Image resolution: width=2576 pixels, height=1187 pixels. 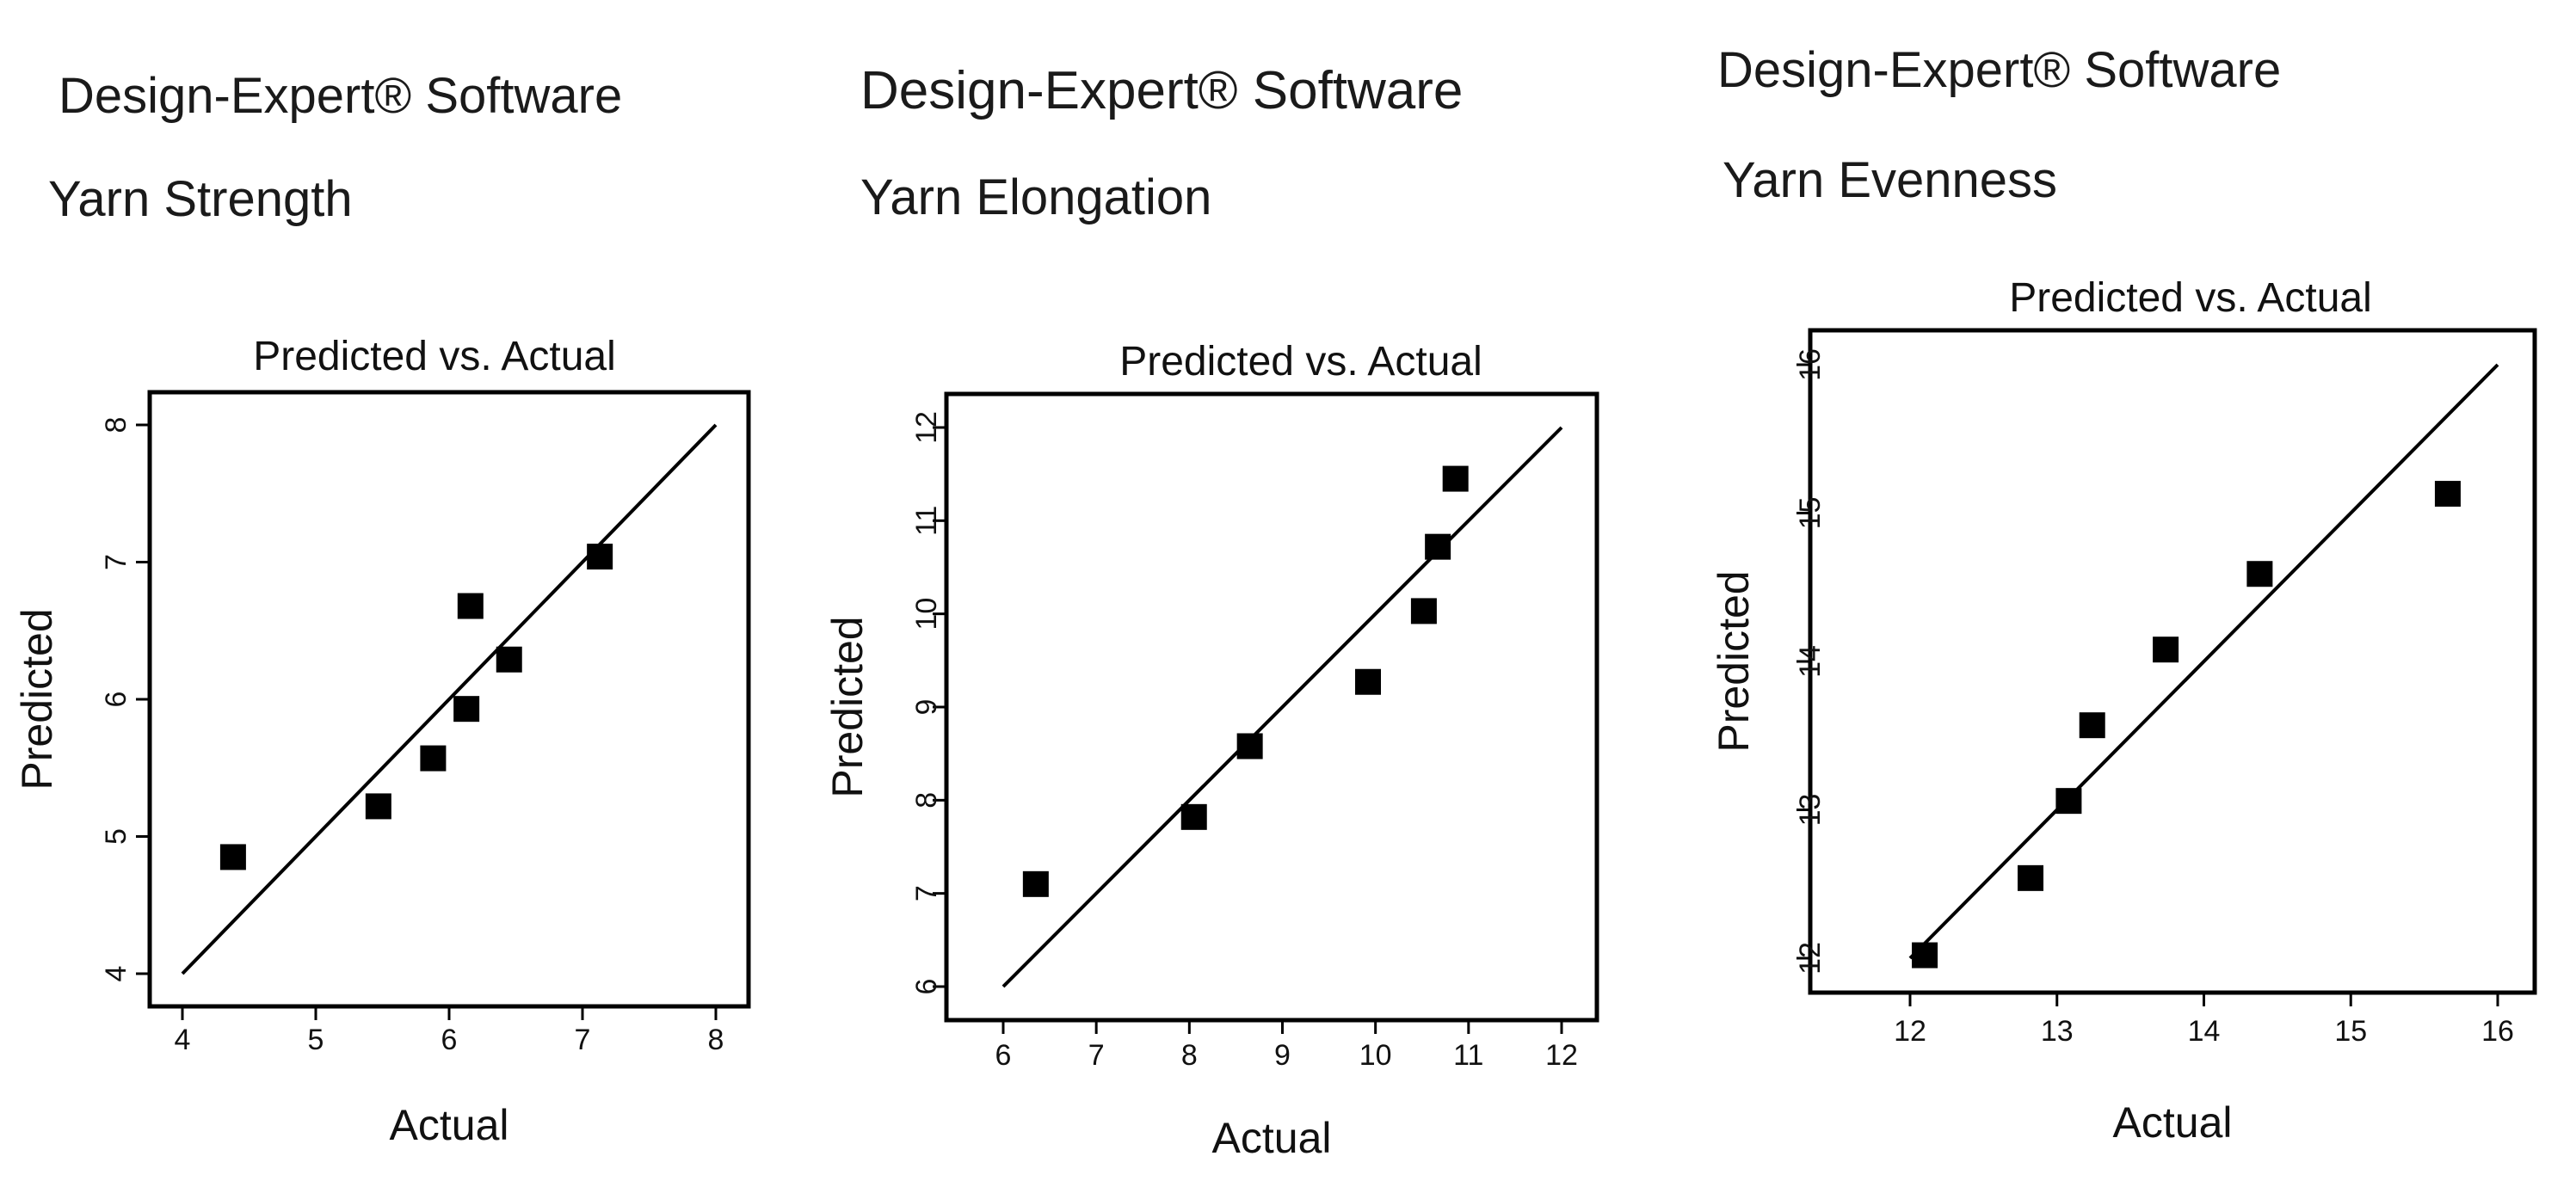 I want to click on y-tick-label: 15, so click(x=1810, y=513).